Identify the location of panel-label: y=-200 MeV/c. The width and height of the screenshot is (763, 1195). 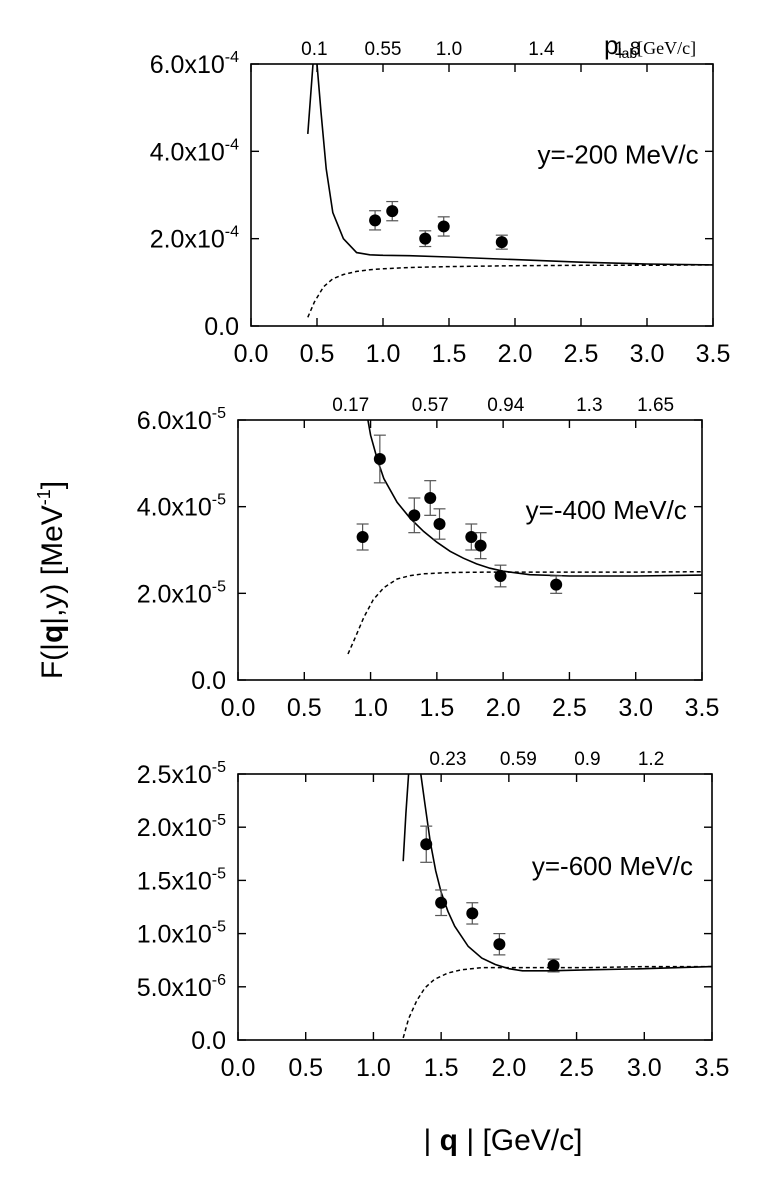
(617, 155).